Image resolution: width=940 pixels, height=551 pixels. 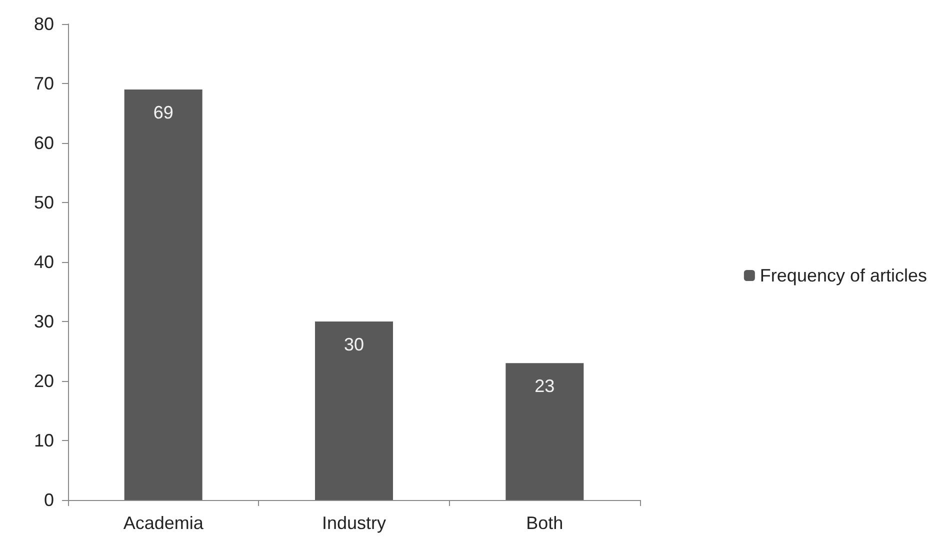 I want to click on x-tick-label: Academia, so click(x=163, y=523).